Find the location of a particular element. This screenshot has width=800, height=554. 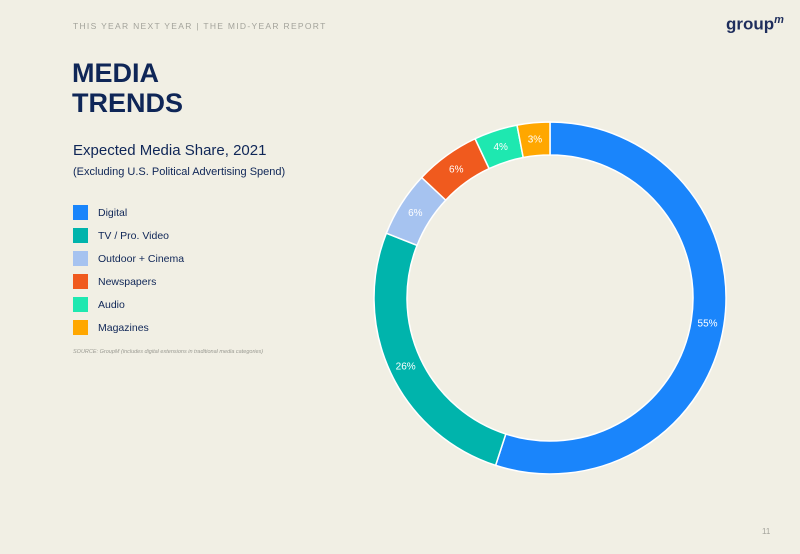

slice-label: 26% is located at coordinates (406, 366).